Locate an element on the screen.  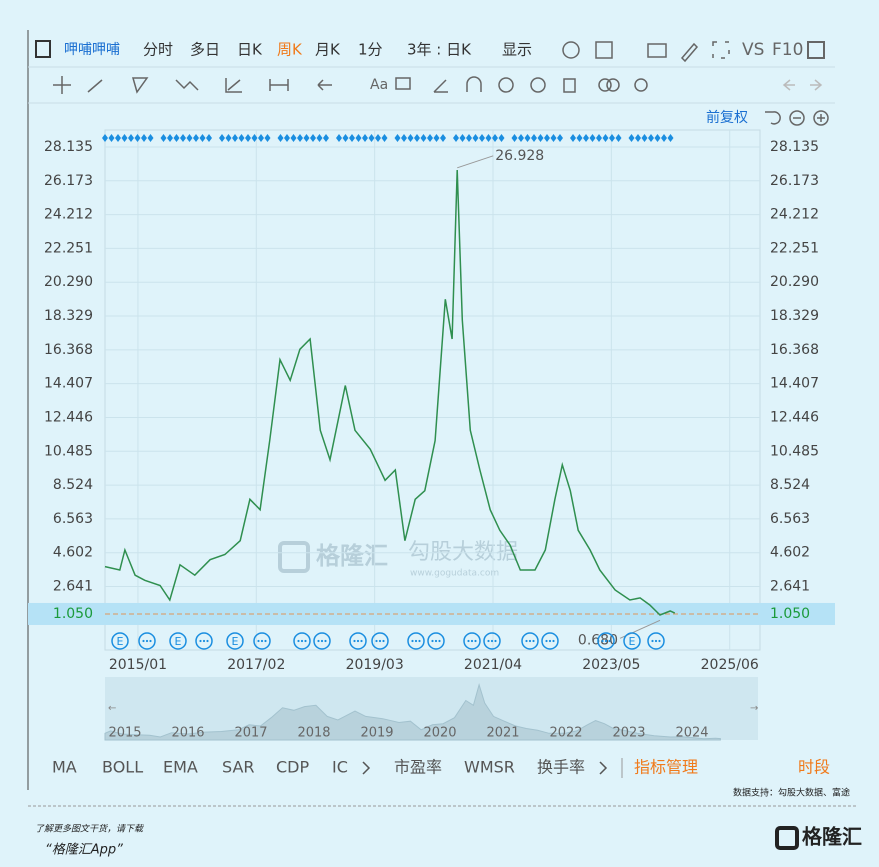
settings-icon is located at coordinates (571, 50).